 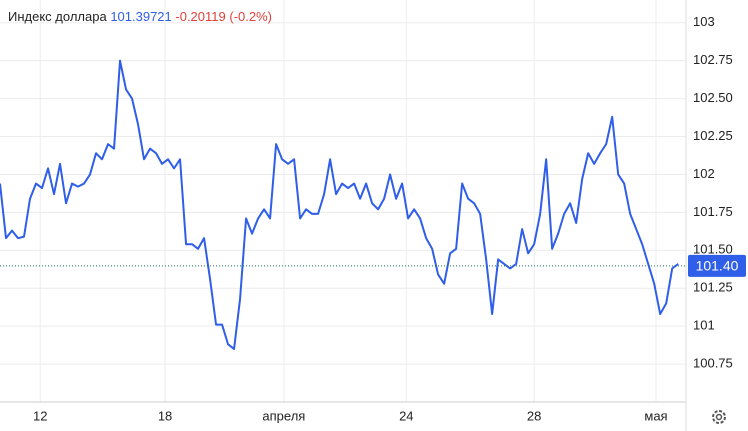 What do you see at coordinates (57, 16) in the screenshot?
I see `chart-title: Индекс доллара` at bounding box center [57, 16].